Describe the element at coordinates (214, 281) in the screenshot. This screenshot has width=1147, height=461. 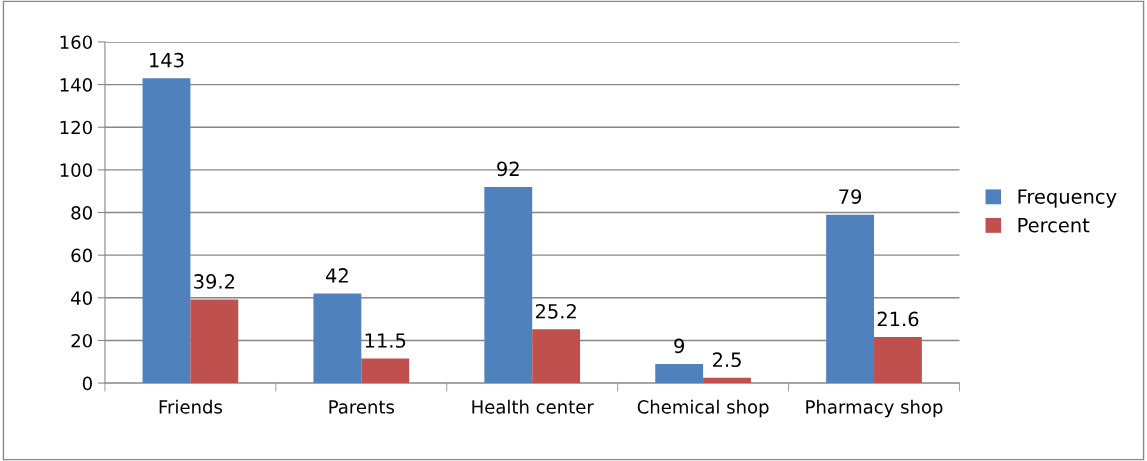
I see `data-label: 39.2` at that location.